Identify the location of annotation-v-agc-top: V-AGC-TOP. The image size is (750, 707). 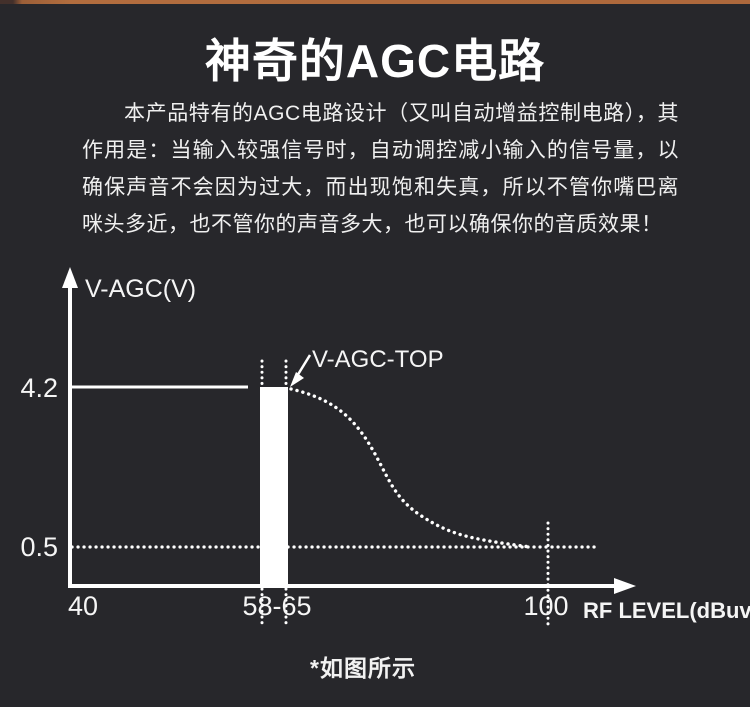
(378, 359).